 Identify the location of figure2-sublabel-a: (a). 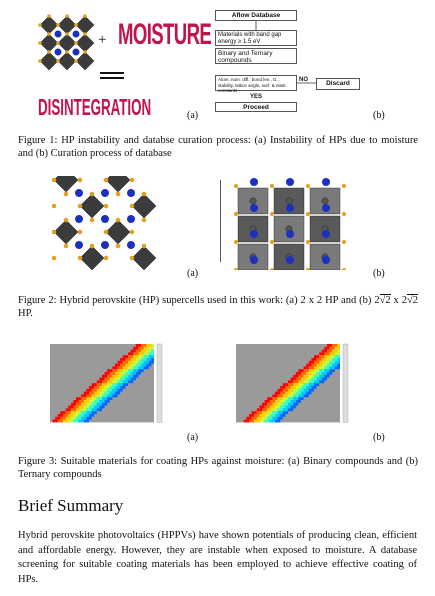
(193, 273).